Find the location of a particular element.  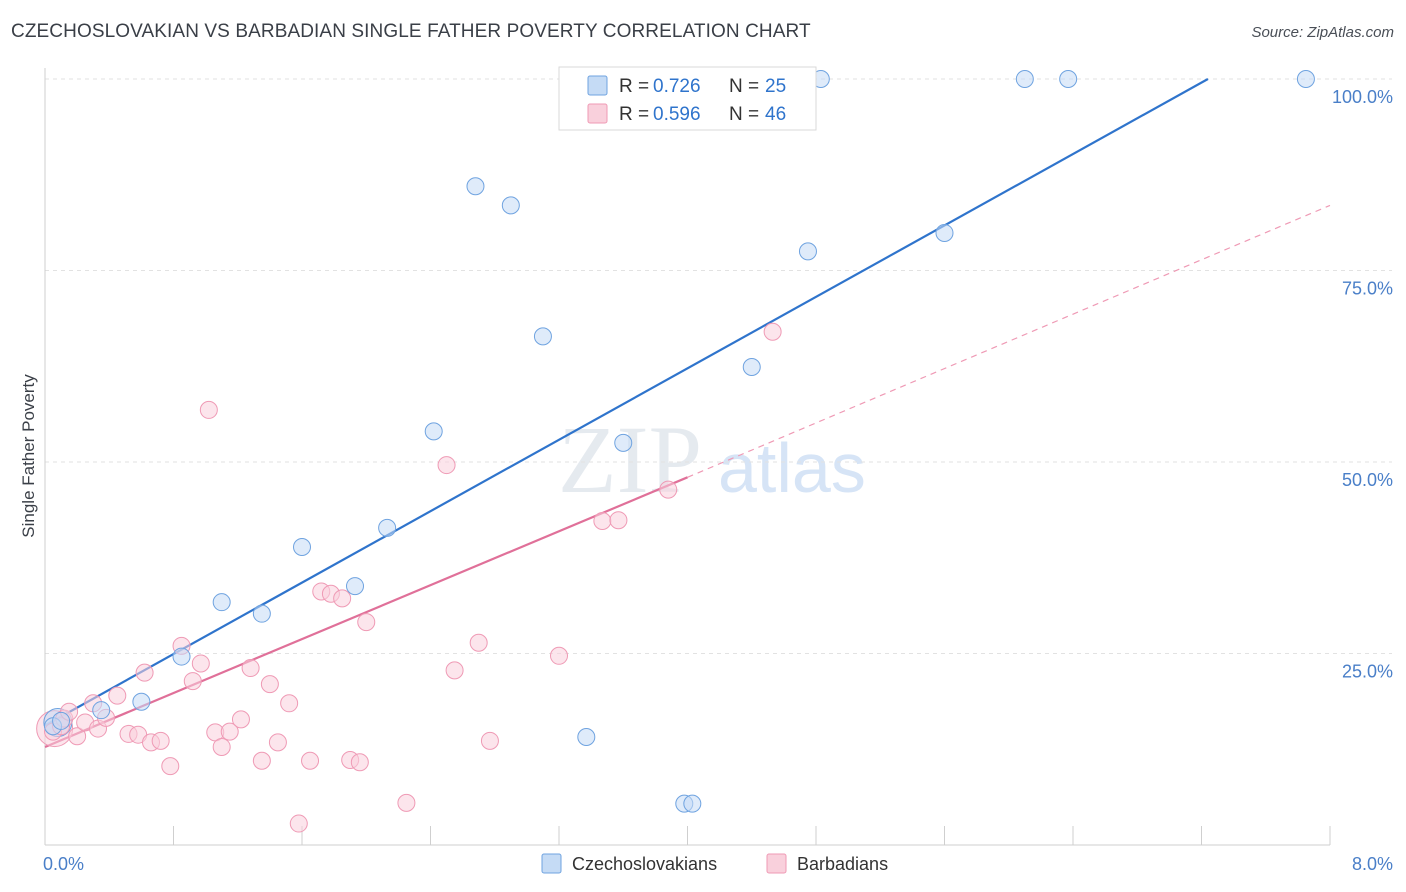

y-tick-label: 100.0% is located at coordinates (1362, 97).